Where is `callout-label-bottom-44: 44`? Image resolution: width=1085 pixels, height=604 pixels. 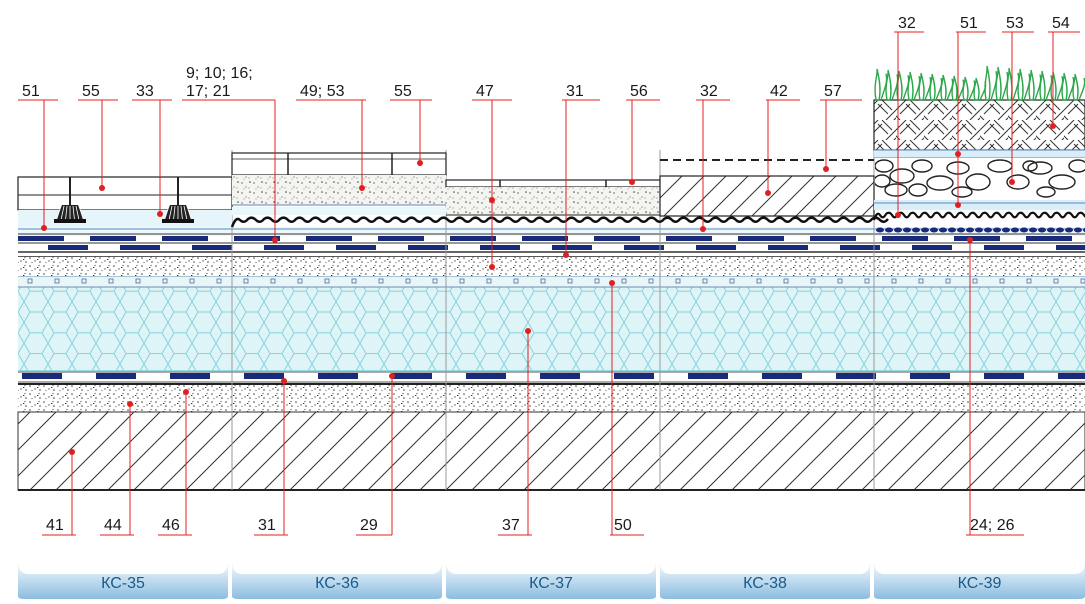
callout-label-bottom-44: 44 is located at coordinates (113, 525).